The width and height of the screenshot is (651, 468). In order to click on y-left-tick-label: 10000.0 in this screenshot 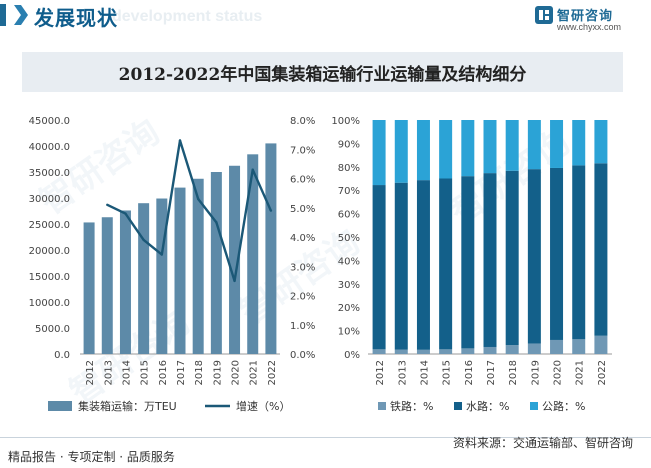, I will do `click(49, 303)`.